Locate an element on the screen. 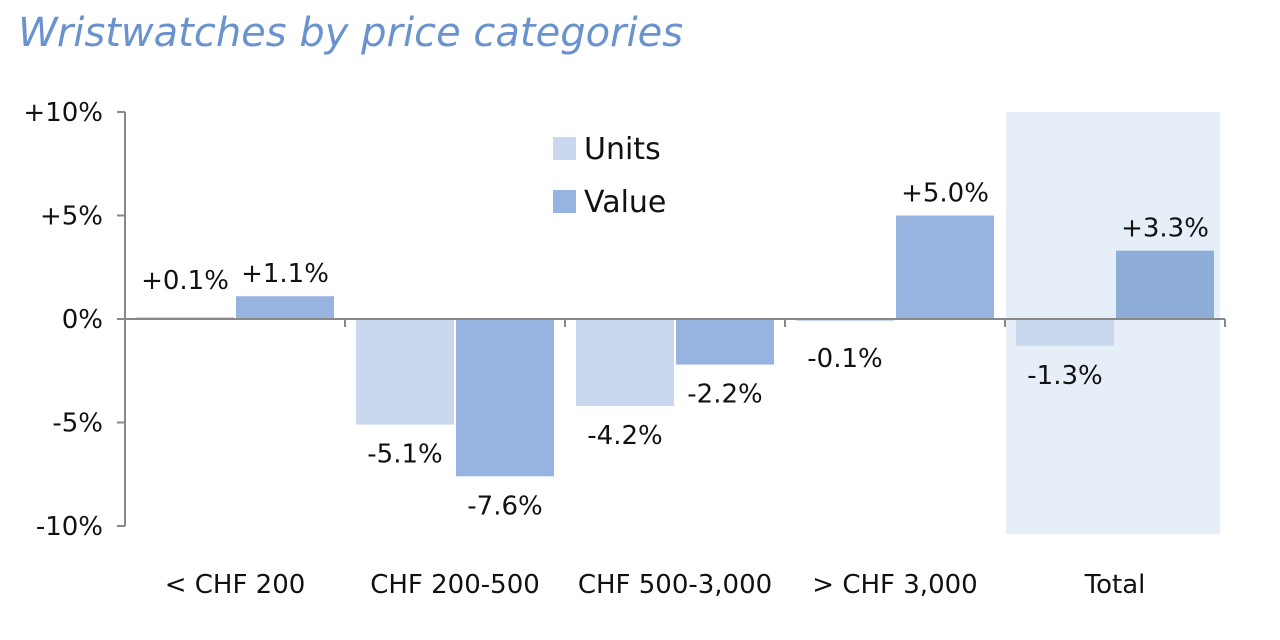  y-tick-label: 0% is located at coordinates (82, 320).